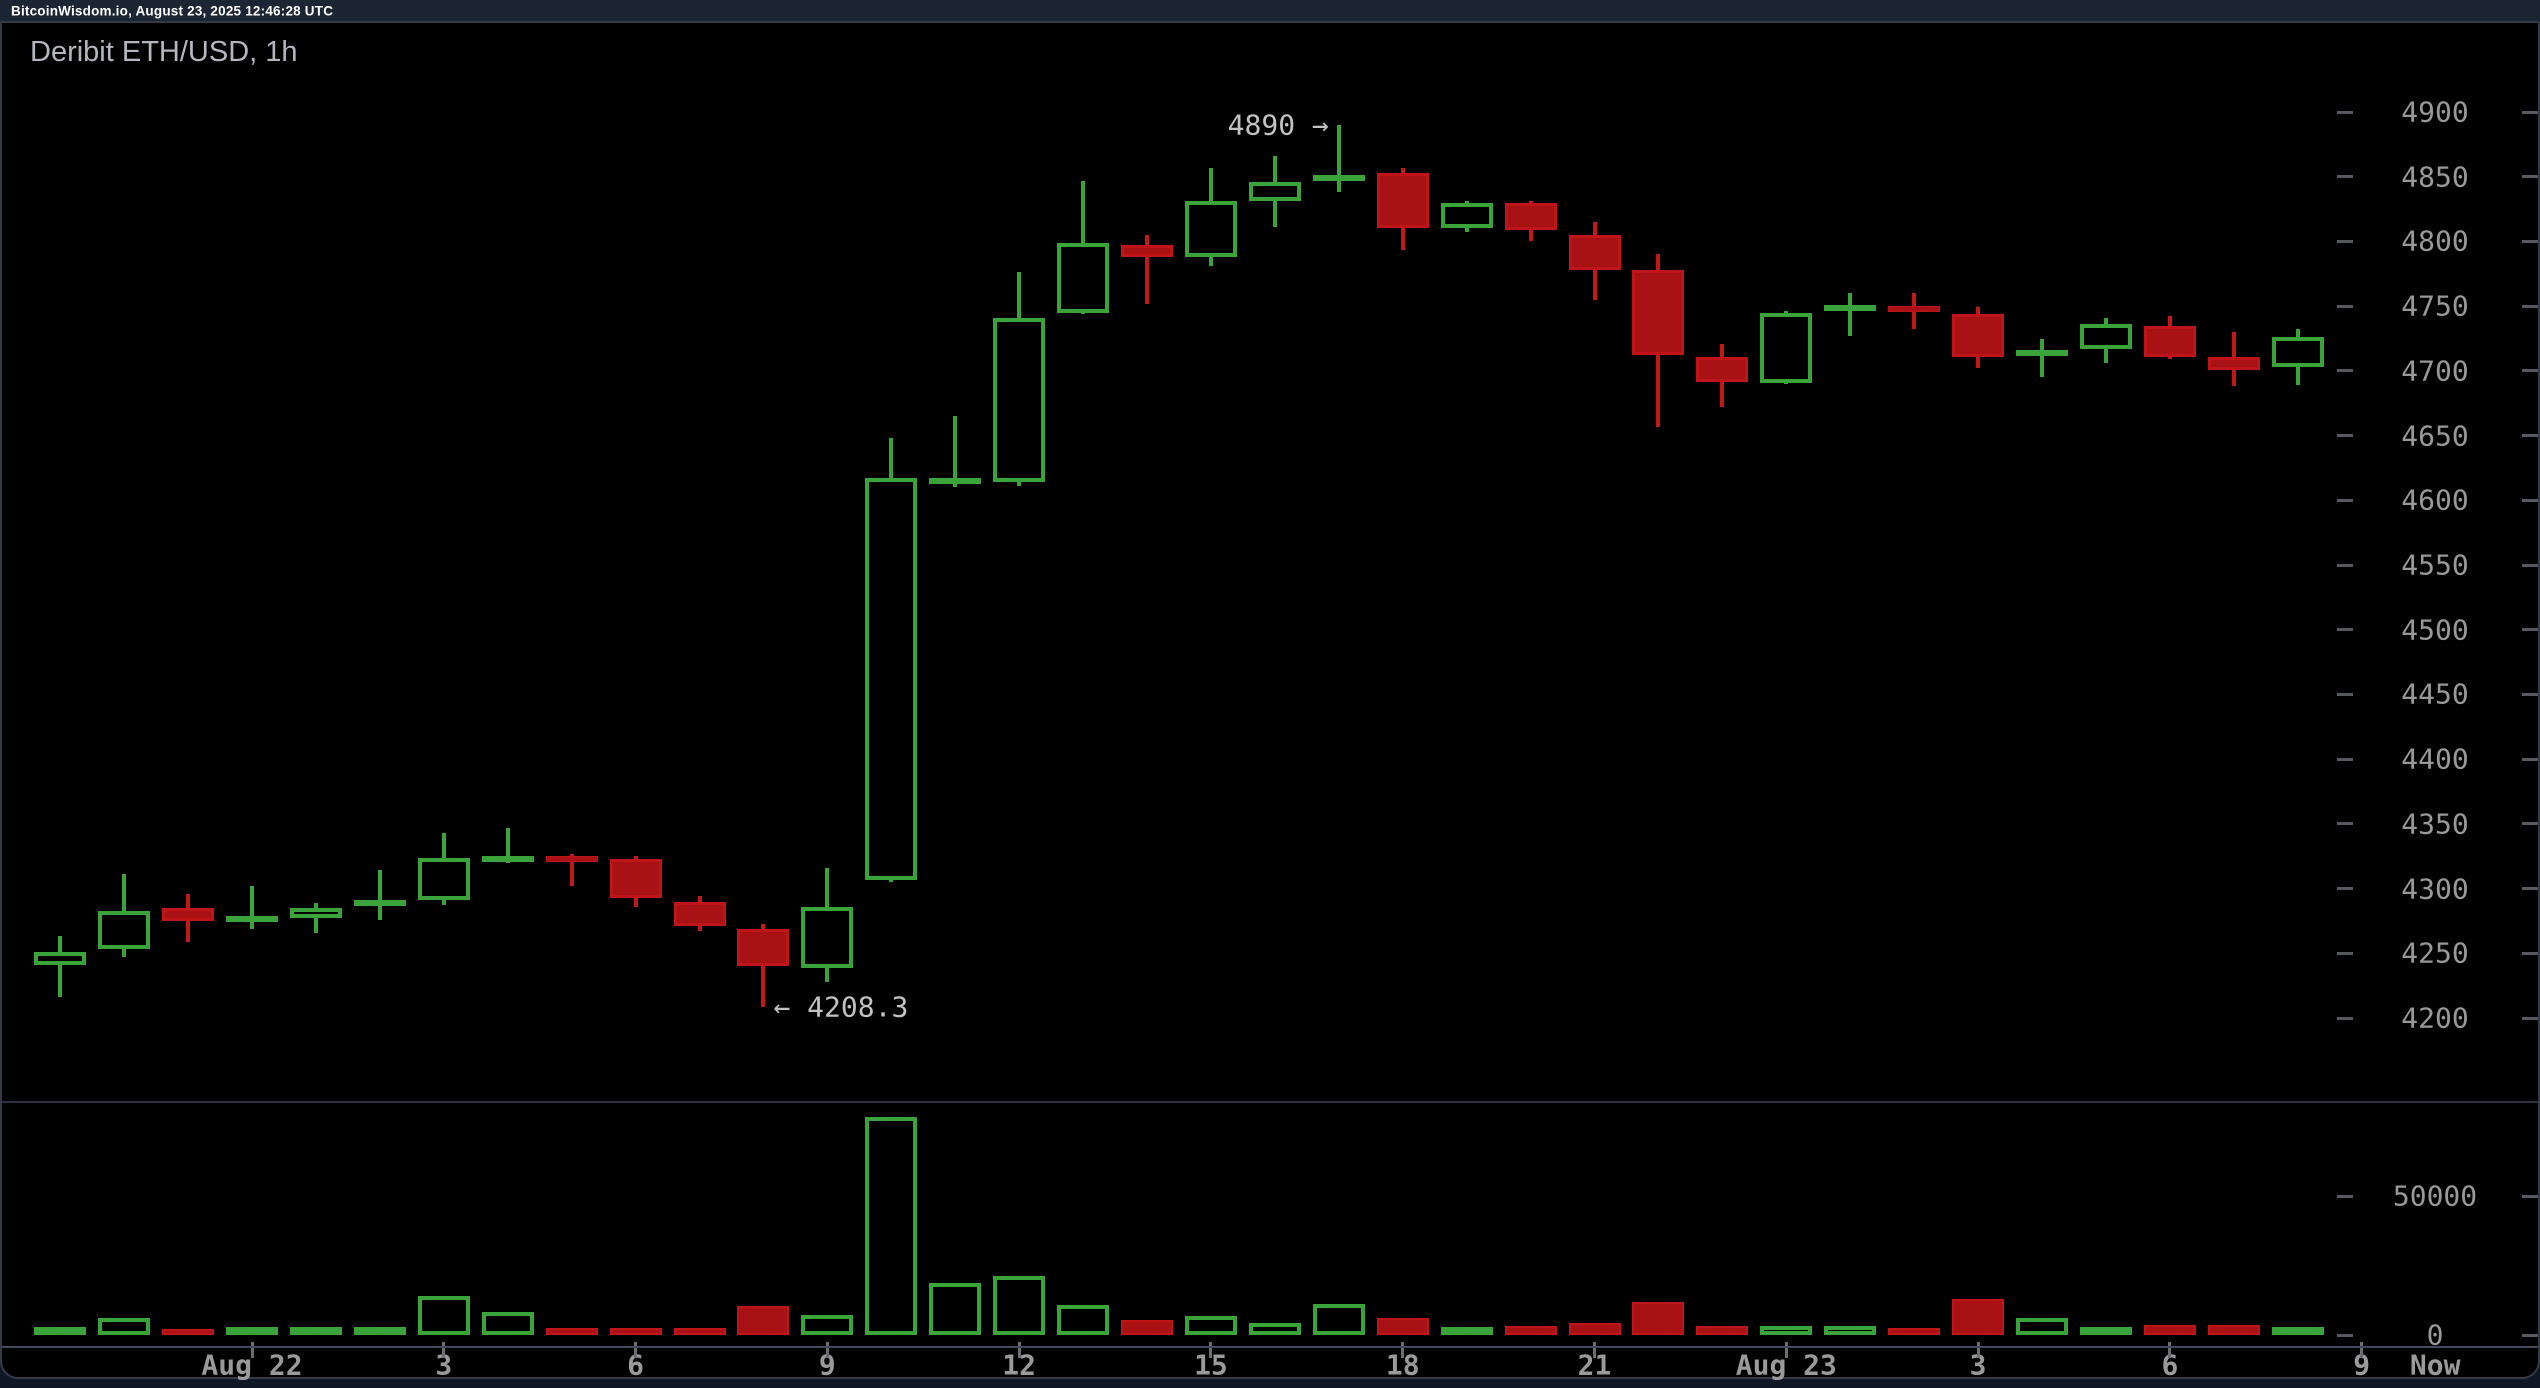 This screenshot has height=1388, width=2540. Describe the element at coordinates (2435, 953) in the screenshot. I see `price-axis-label: 4250` at that location.